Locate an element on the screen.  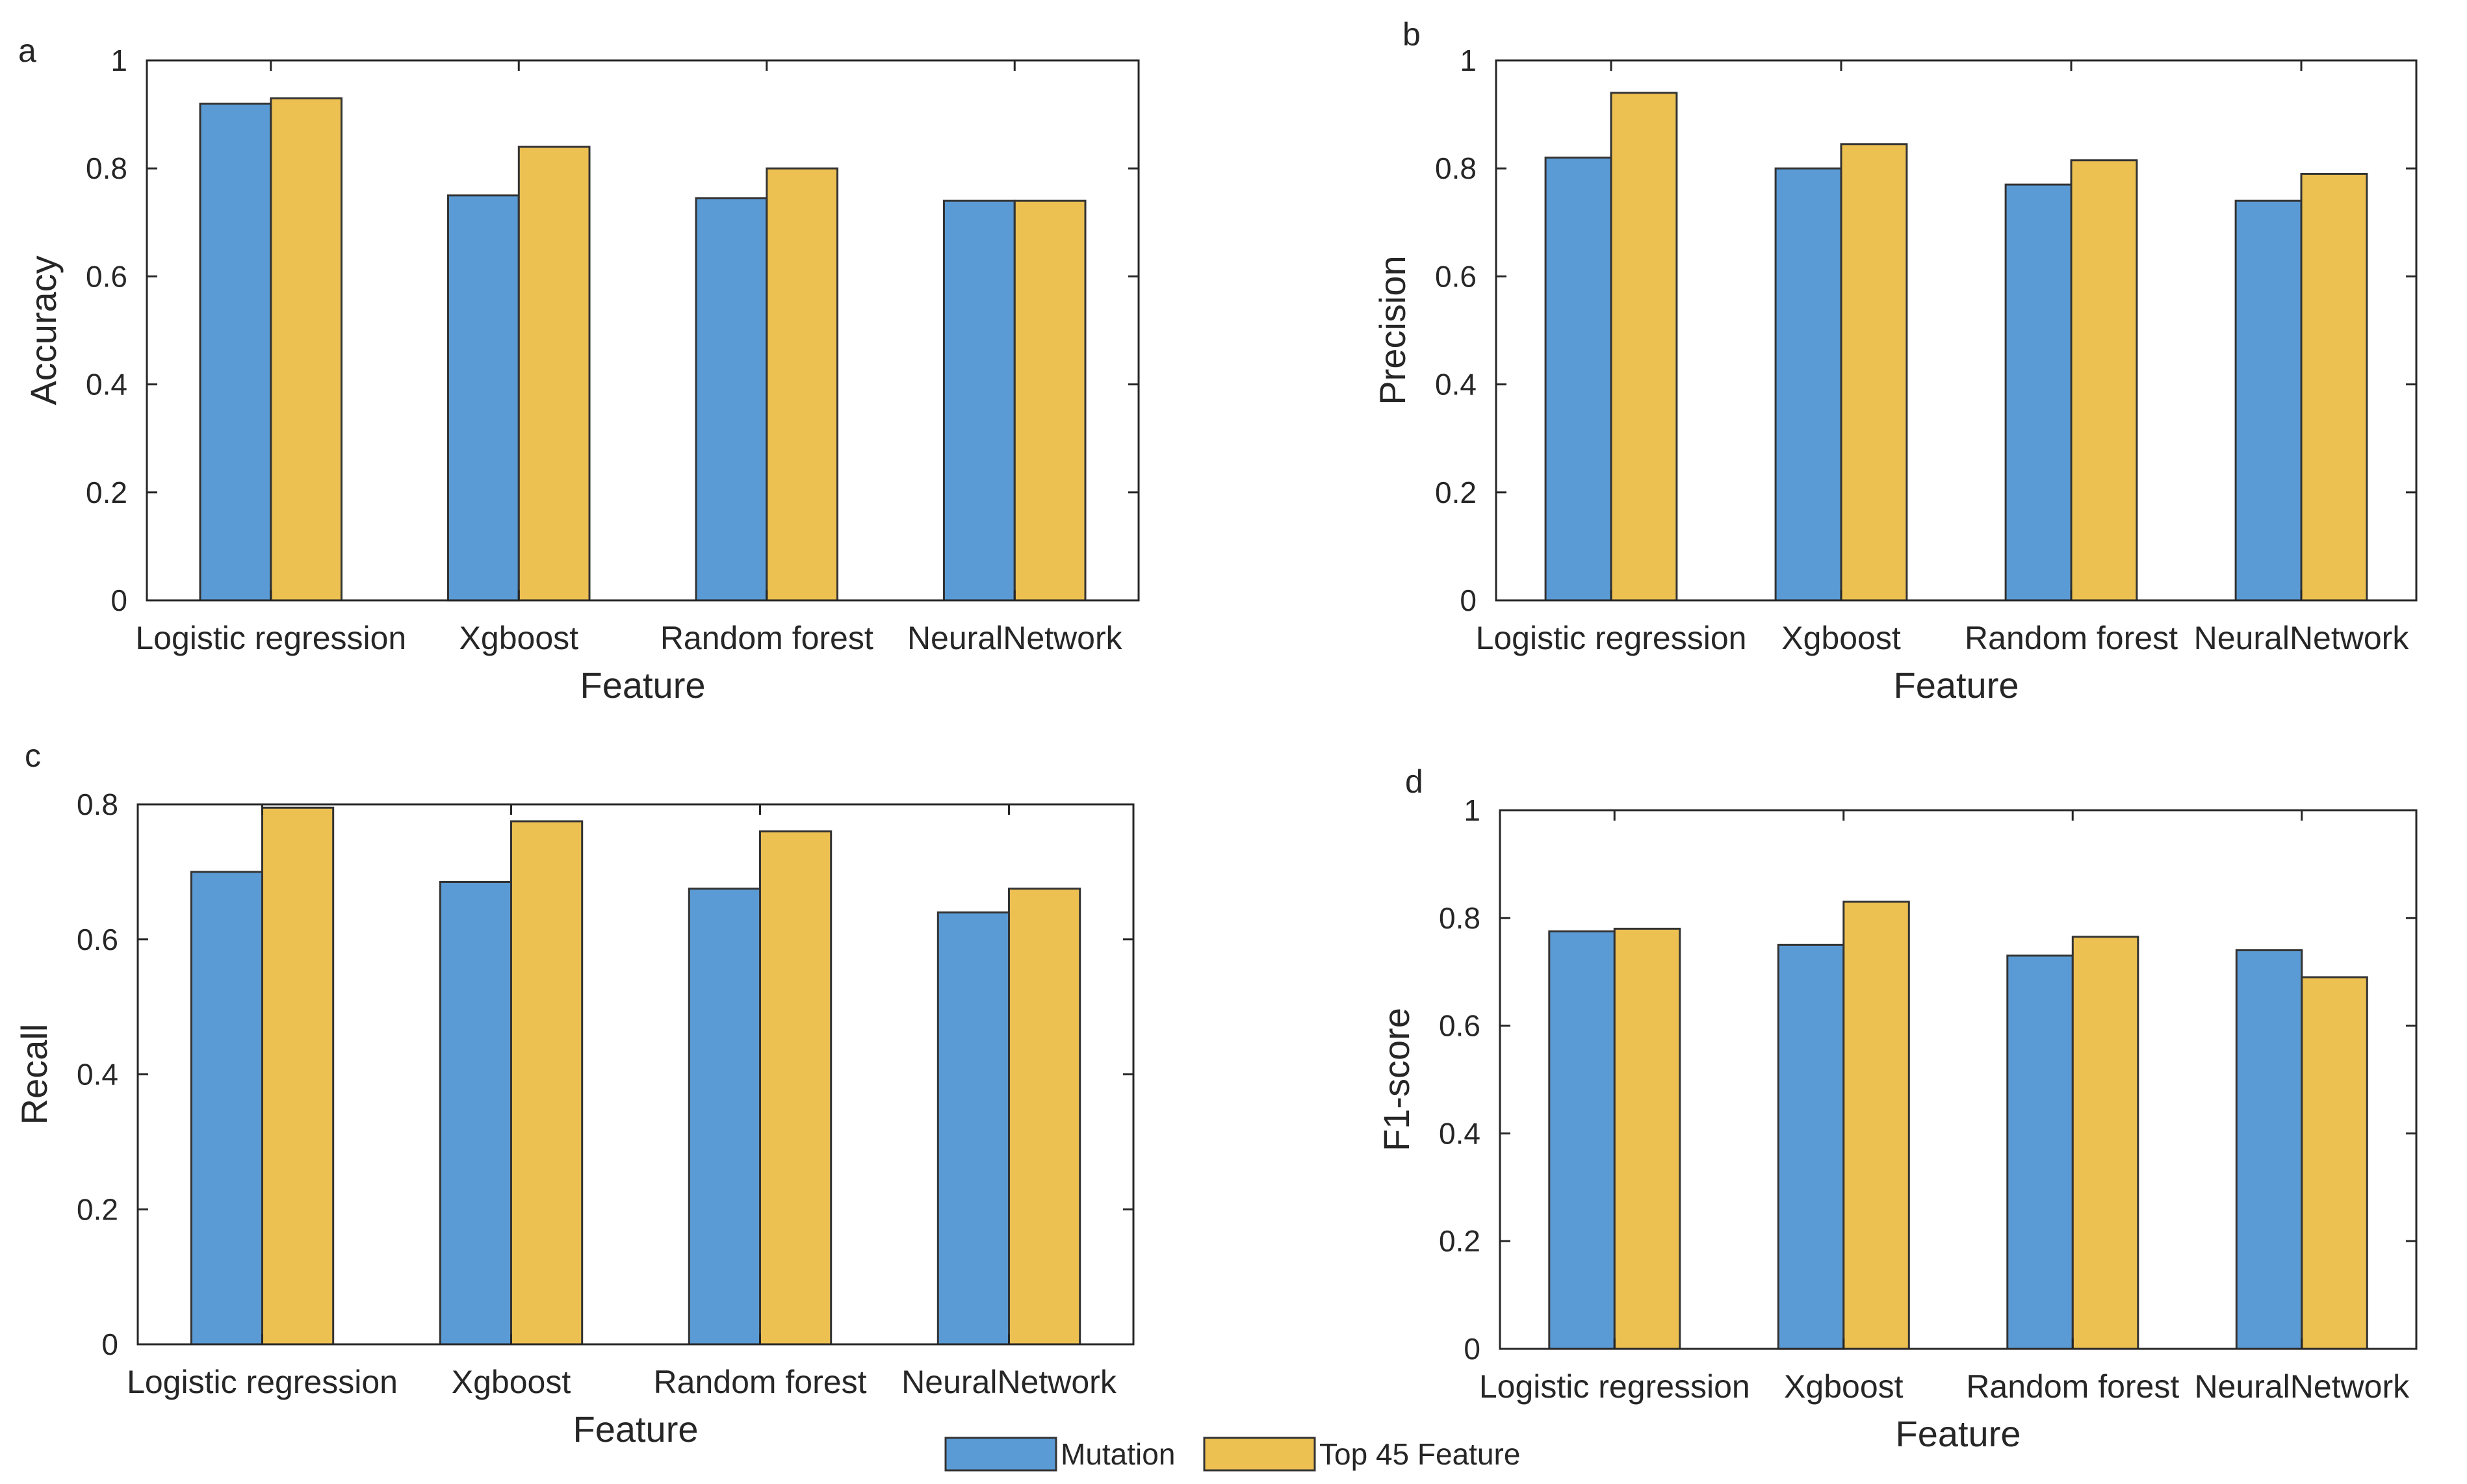
panel-letter: a is located at coordinates (27, 50).